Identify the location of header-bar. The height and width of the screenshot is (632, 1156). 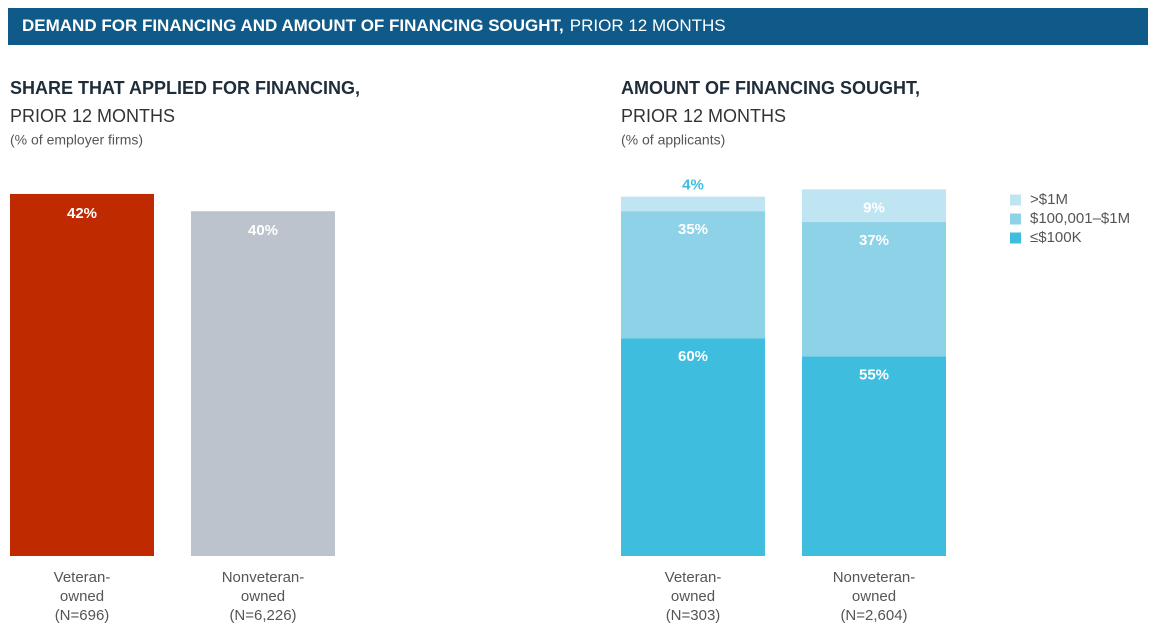
(578, 26).